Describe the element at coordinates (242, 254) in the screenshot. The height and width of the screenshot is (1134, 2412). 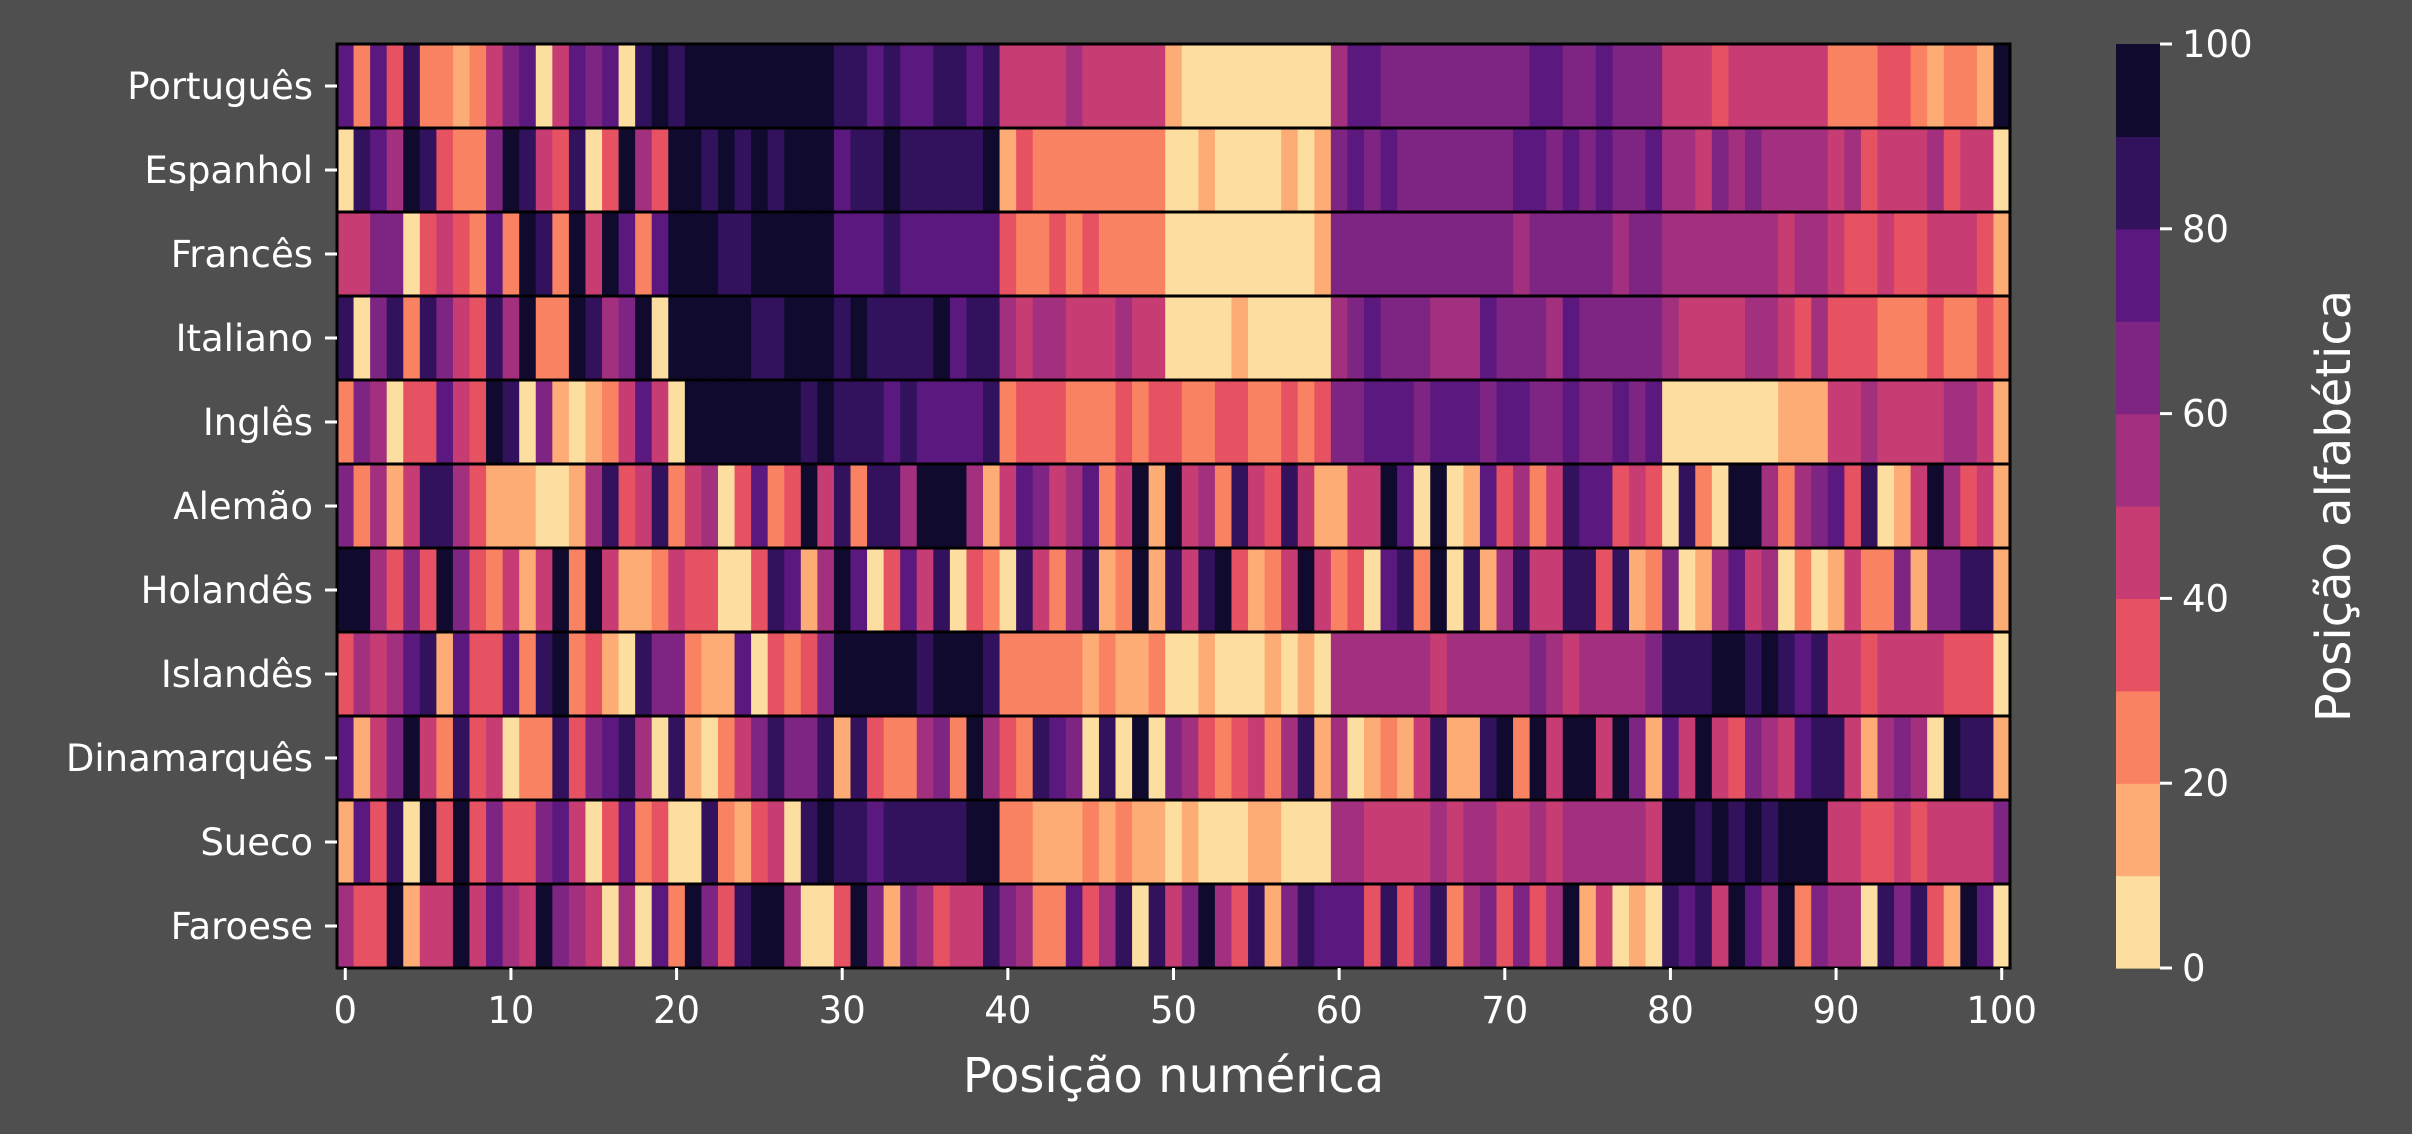
I see `y-tick-label: Francês` at that location.